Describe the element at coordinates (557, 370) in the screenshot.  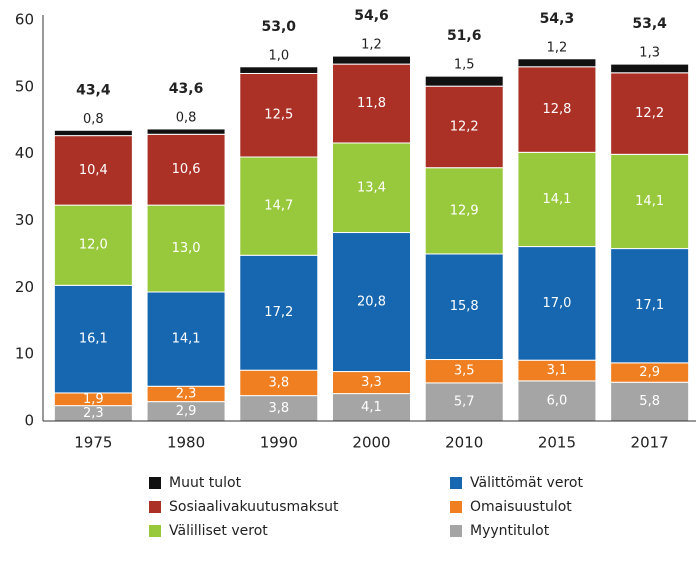
I see `value-label: 3,1` at that location.